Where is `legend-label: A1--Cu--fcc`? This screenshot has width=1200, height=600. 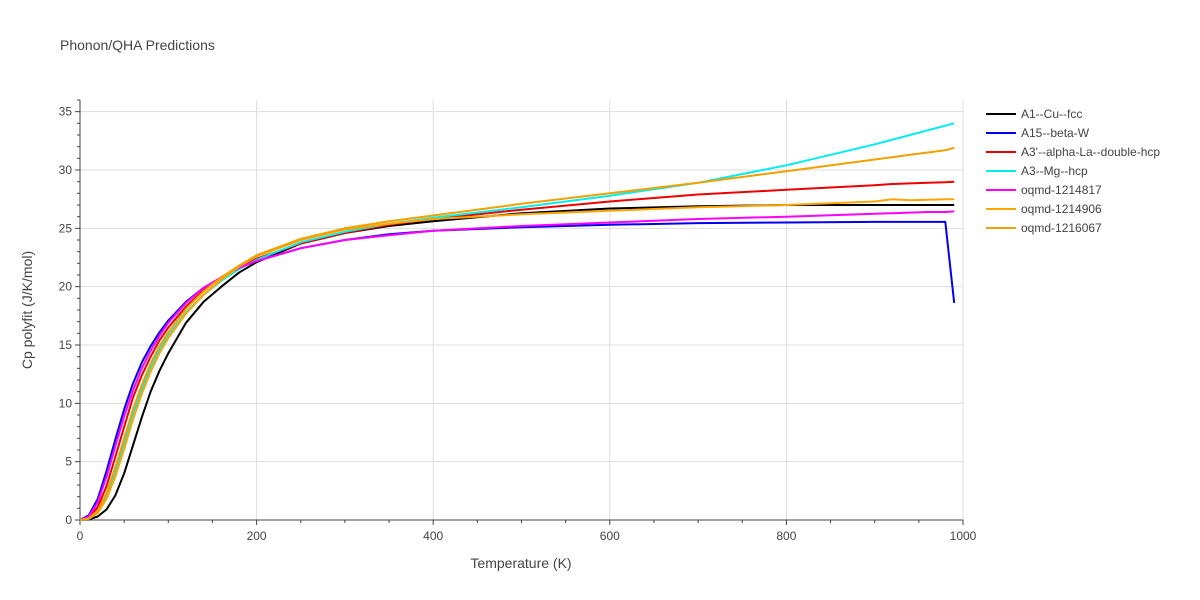 legend-label: A1--Cu--fcc is located at coordinates (1051, 114).